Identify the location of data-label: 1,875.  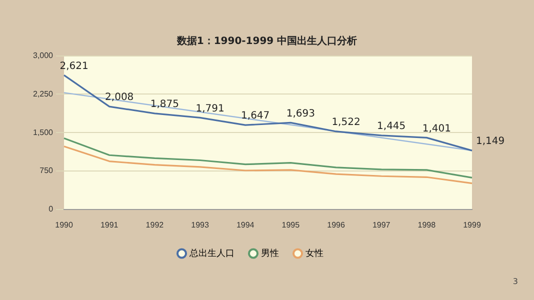
(164, 104).